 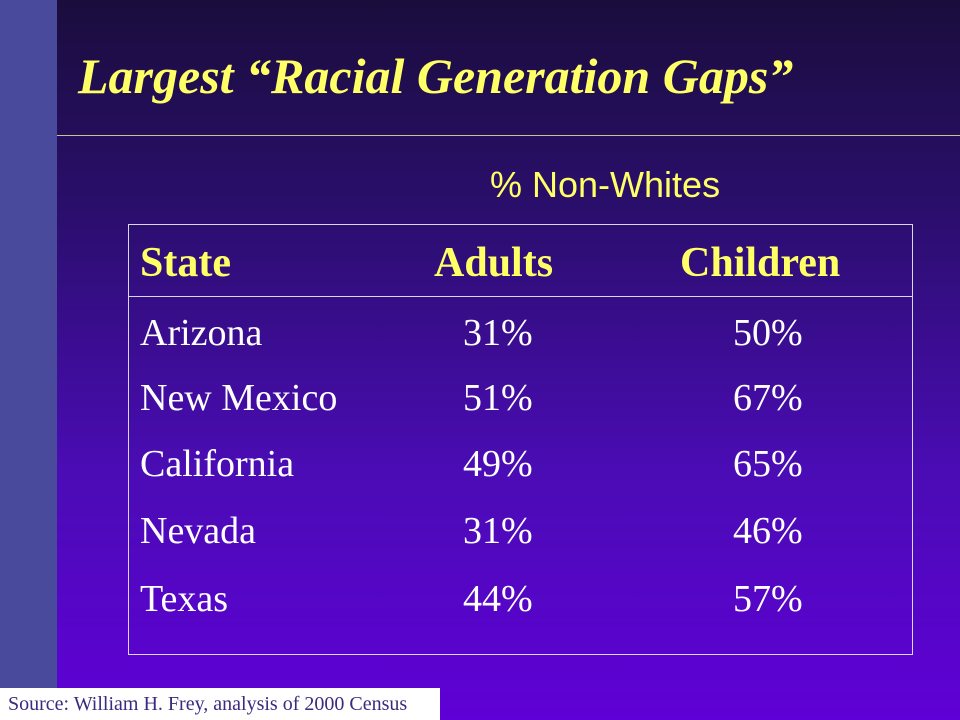 What do you see at coordinates (184, 599) in the screenshot?
I see `cell-state: Texas` at bounding box center [184, 599].